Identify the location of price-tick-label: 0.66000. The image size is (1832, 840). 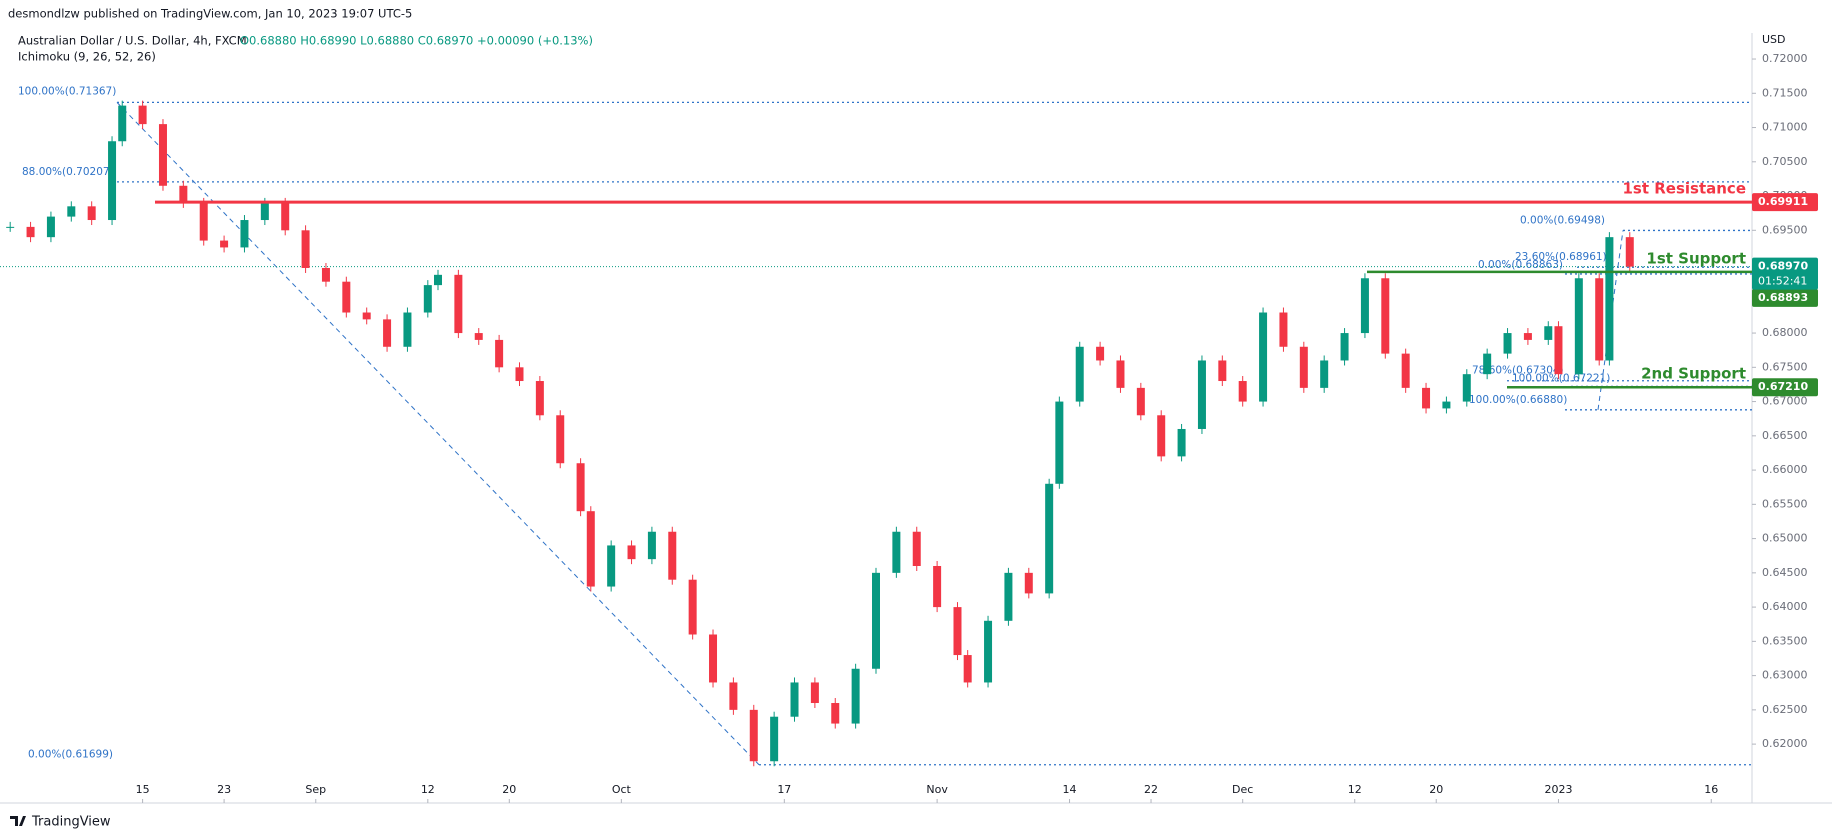
(1785, 469).